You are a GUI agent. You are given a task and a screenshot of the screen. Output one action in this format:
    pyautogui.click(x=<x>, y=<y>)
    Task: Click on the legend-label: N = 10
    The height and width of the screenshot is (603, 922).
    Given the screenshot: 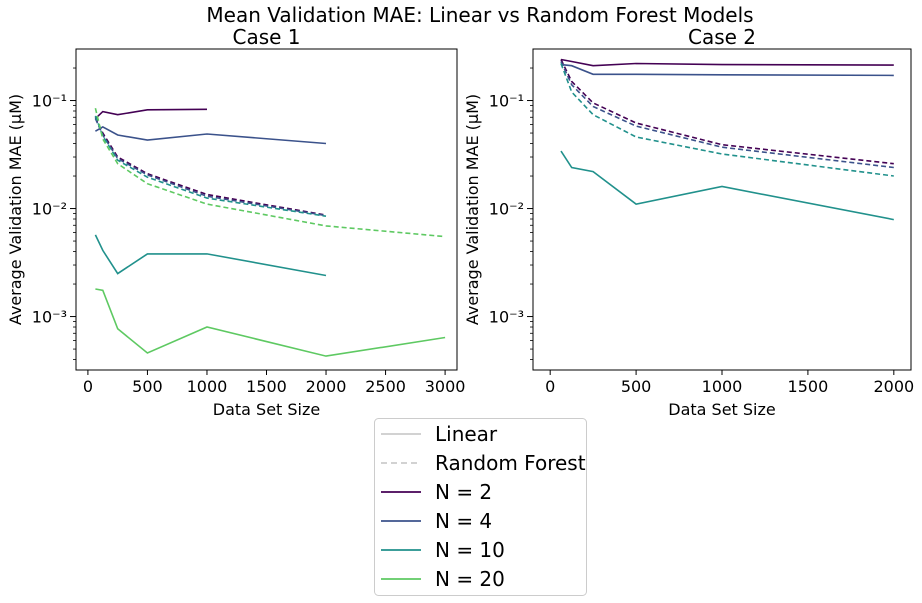 What is the action you would take?
    pyautogui.click(x=470, y=550)
    